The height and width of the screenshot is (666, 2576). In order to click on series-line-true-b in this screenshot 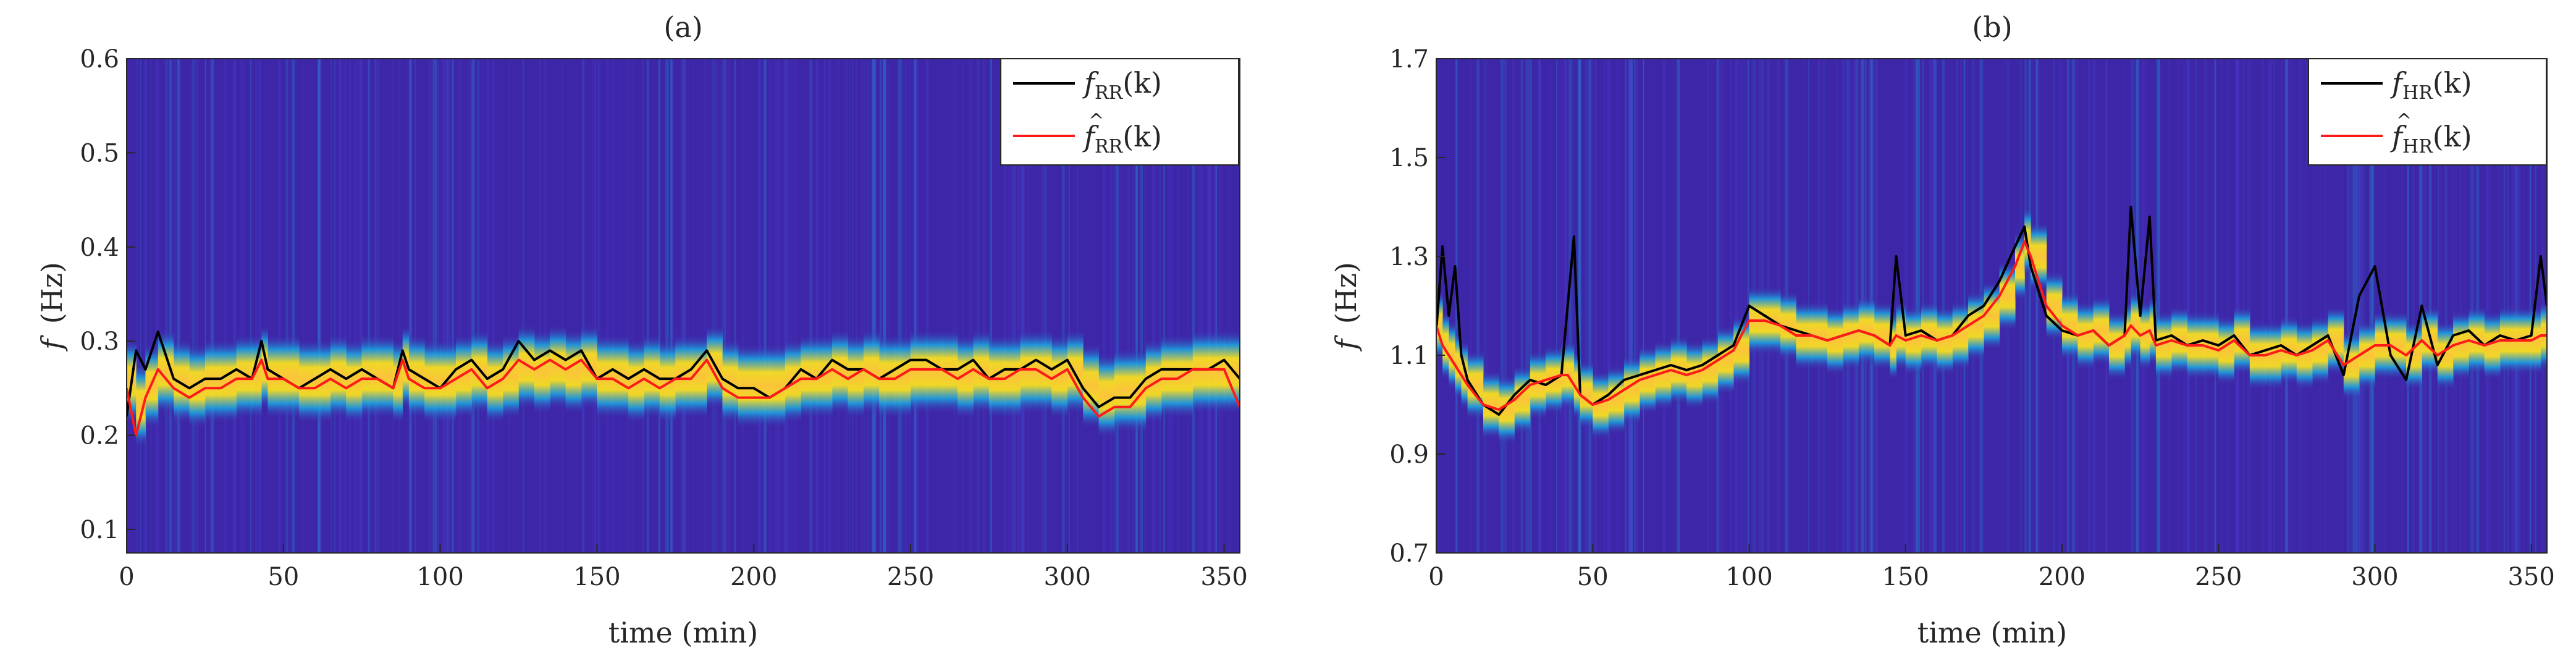, I will do `click(1991, 311)`.